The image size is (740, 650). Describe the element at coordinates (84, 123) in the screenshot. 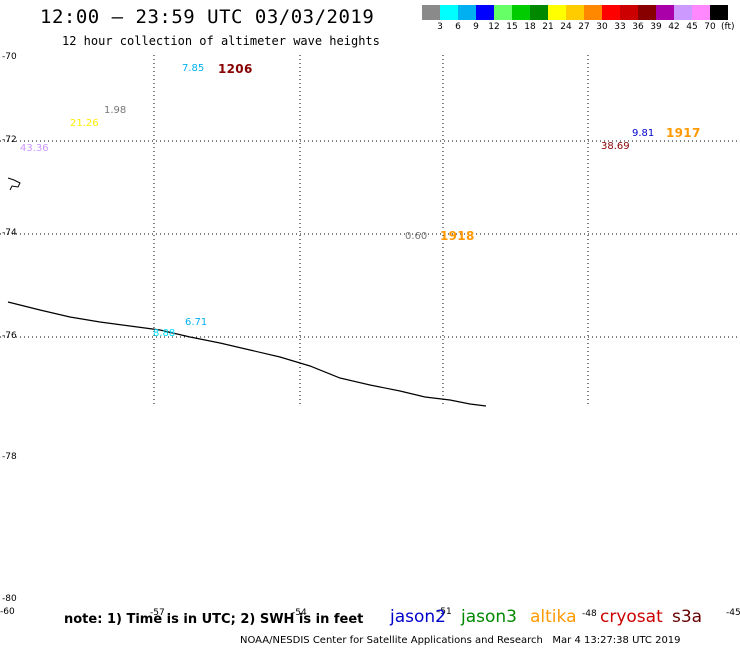

I see `wave-height-value: 21.26` at that location.